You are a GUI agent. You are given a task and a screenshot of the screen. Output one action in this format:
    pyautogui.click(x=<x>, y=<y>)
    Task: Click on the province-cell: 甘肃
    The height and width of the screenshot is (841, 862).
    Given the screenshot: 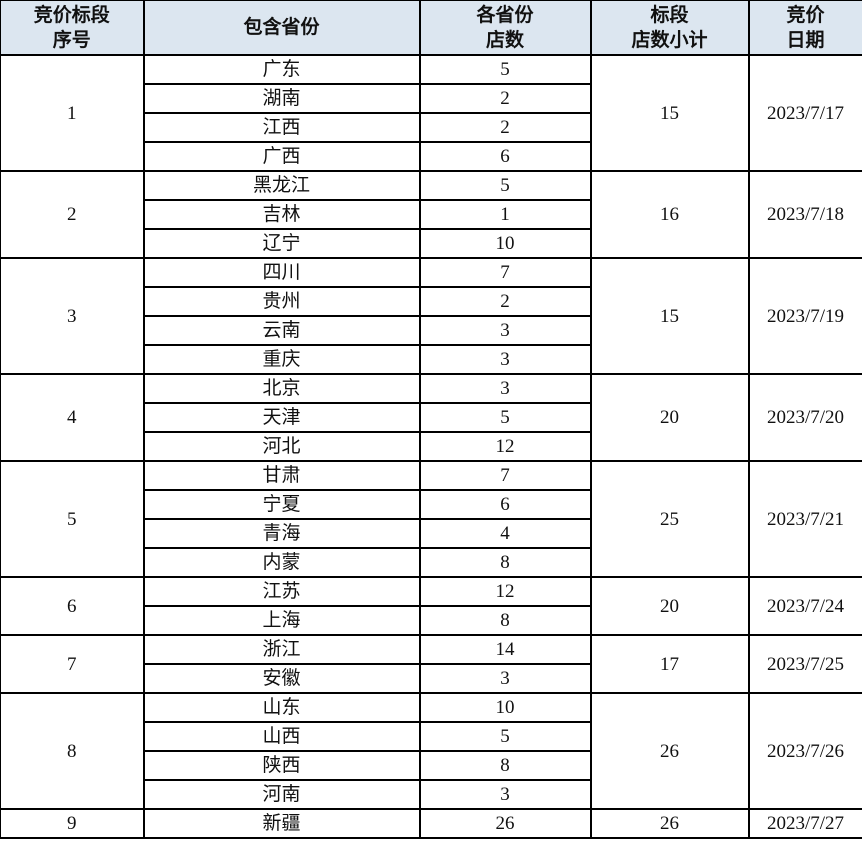 What is the action you would take?
    pyautogui.click(x=281, y=475)
    